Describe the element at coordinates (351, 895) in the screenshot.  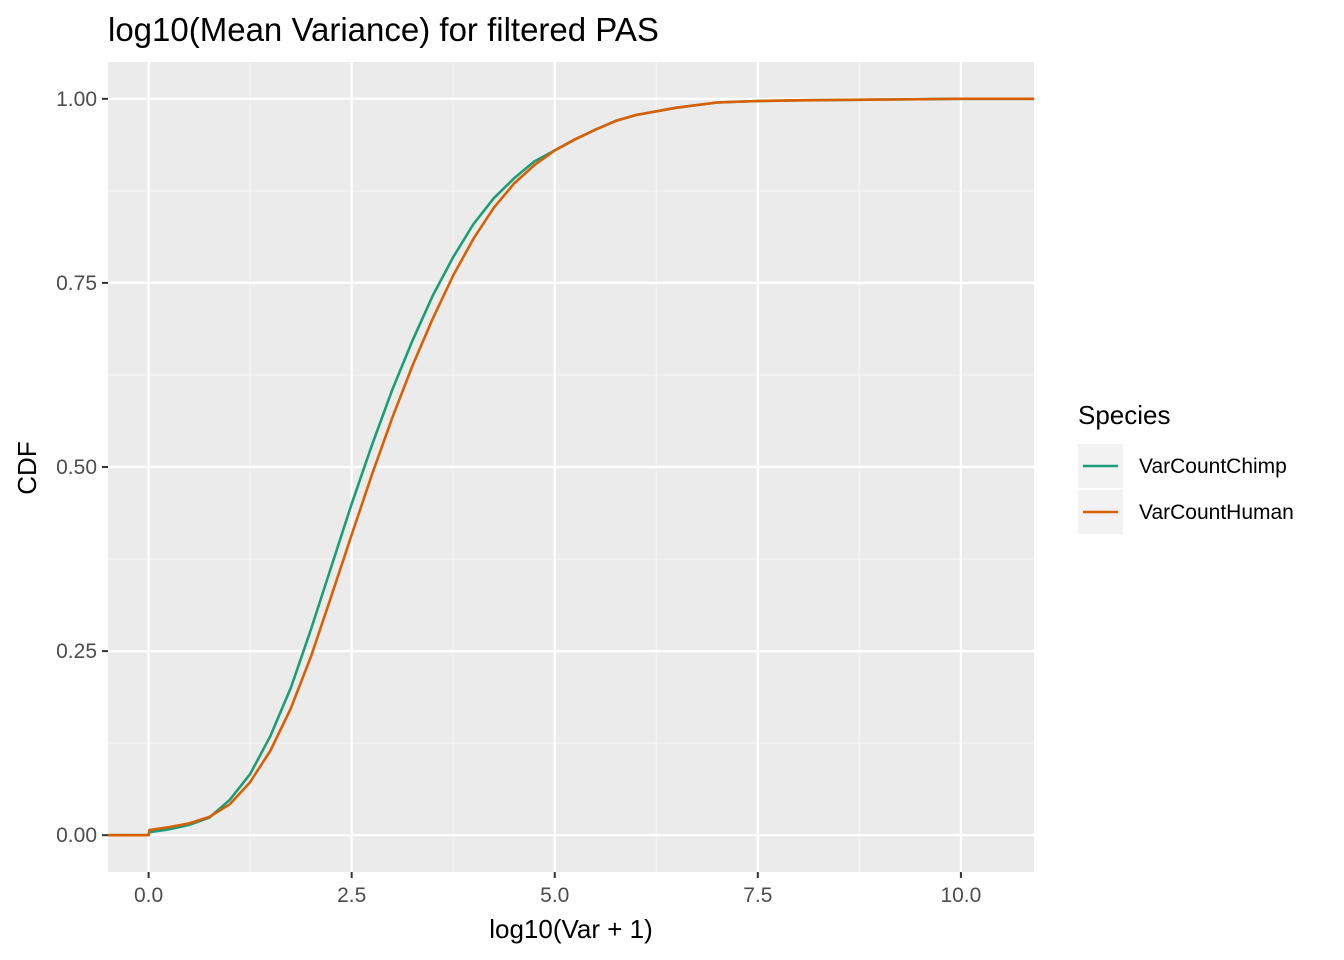
I see `x-tick-label: 2.5` at that location.